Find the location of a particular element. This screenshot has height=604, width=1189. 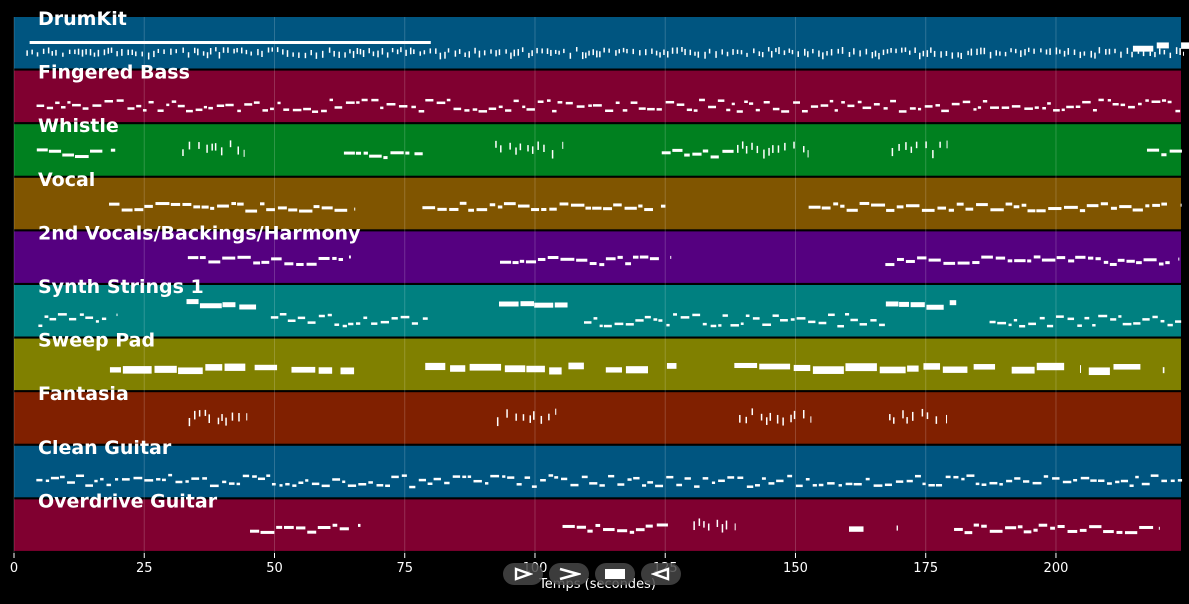

track-notes is located at coordinates (610, 313).